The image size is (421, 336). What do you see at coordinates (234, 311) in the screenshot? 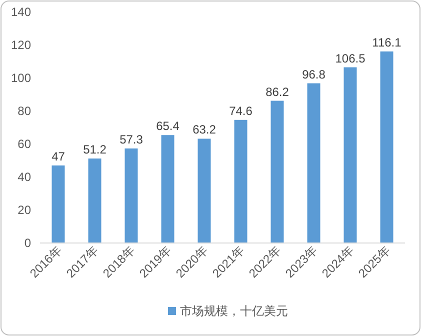
I see `legend-label: 市场规模，十亿美元` at bounding box center [234, 311].